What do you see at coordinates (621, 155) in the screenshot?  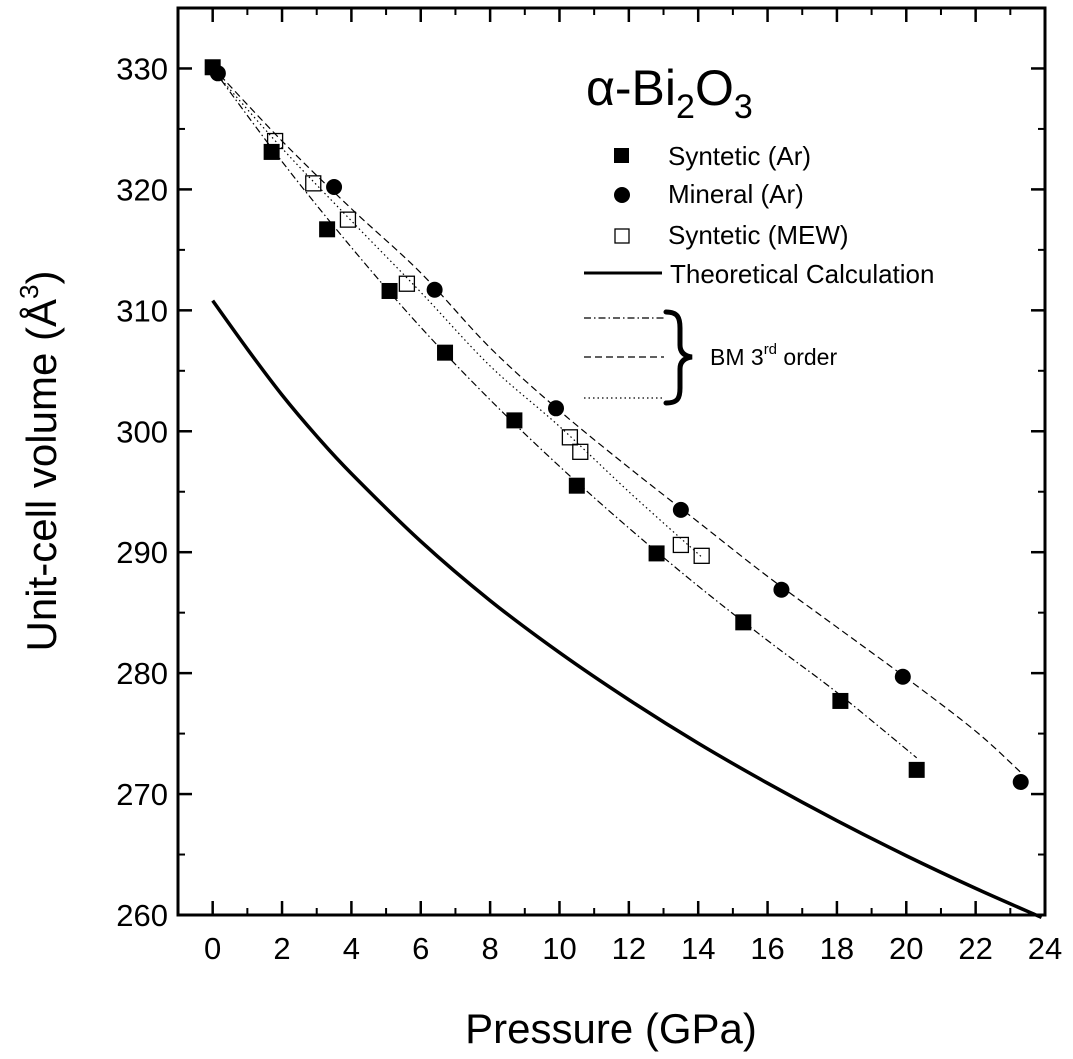 I see `legend-symbol-syntetic-ar` at bounding box center [621, 155].